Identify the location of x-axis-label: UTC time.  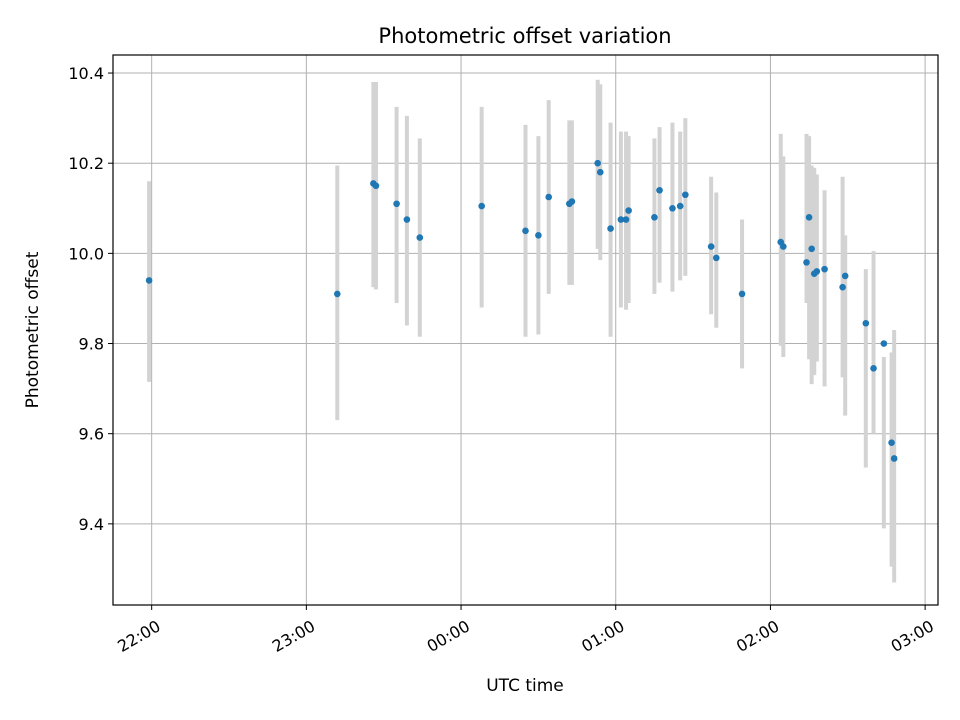
(525, 686).